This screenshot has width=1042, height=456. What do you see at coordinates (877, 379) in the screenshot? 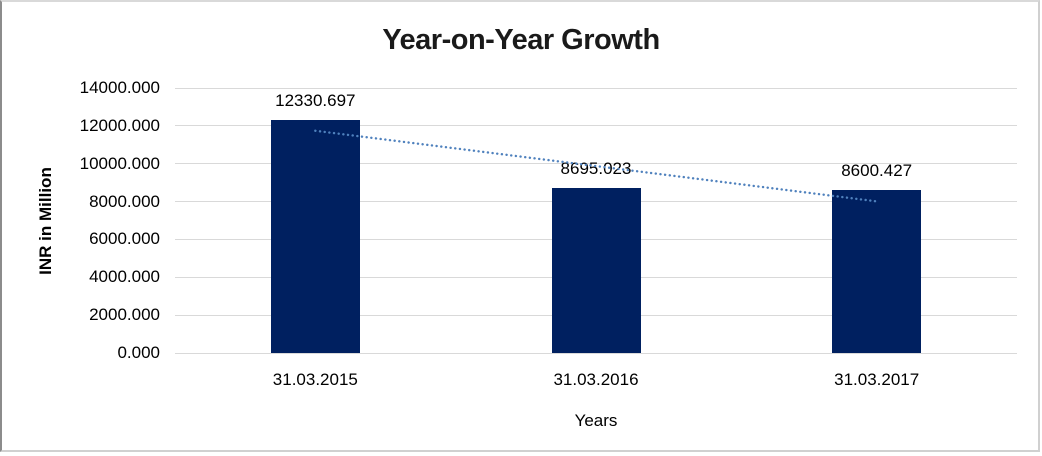
I see `x-tick-label: 31.03.2017` at bounding box center [877, 379].